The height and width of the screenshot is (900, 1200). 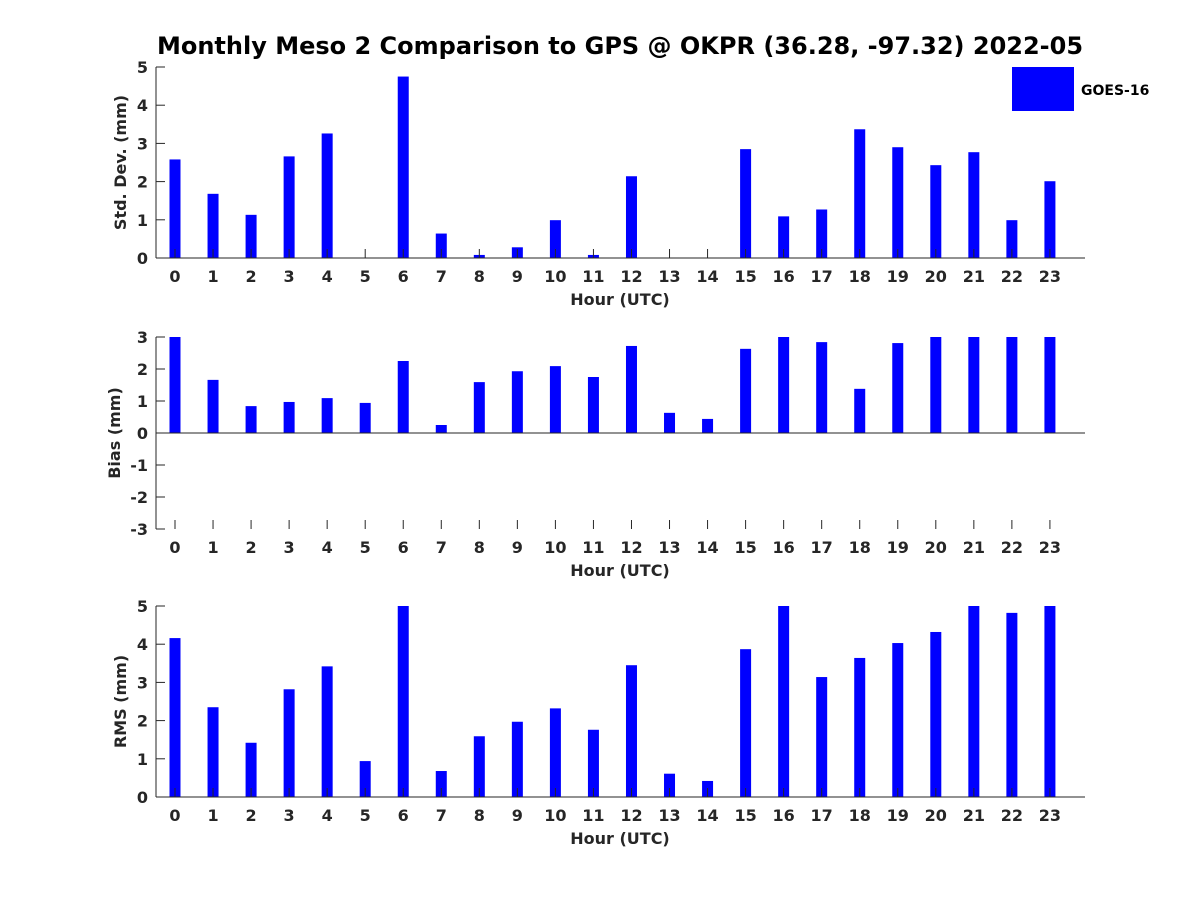 I want to click on y-tick-label: 5, so click(x=142, y=606).